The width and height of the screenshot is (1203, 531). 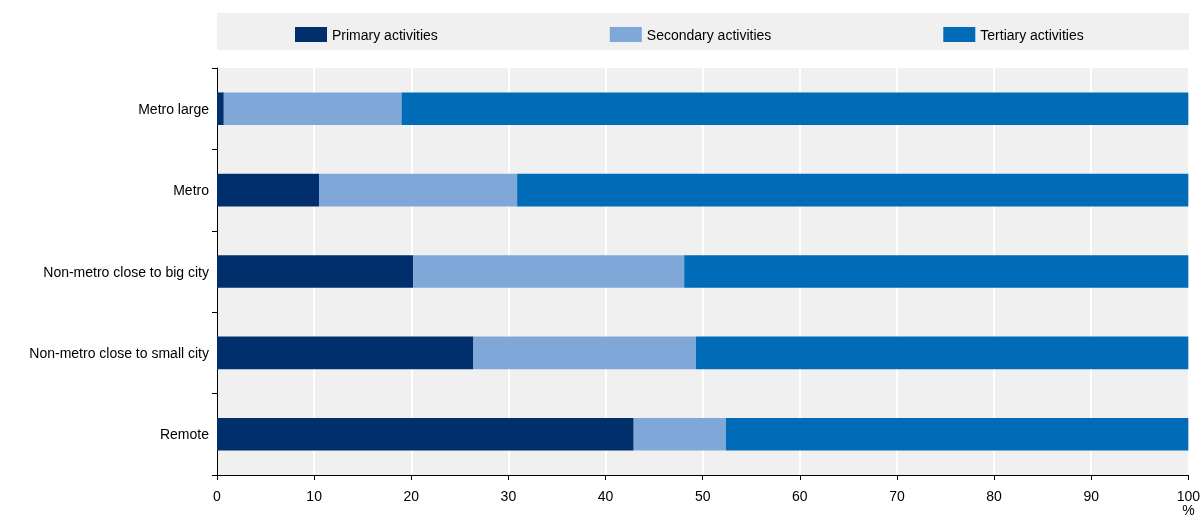 I want to click on x-tick-label: 90, so click(x=1091, y=496).